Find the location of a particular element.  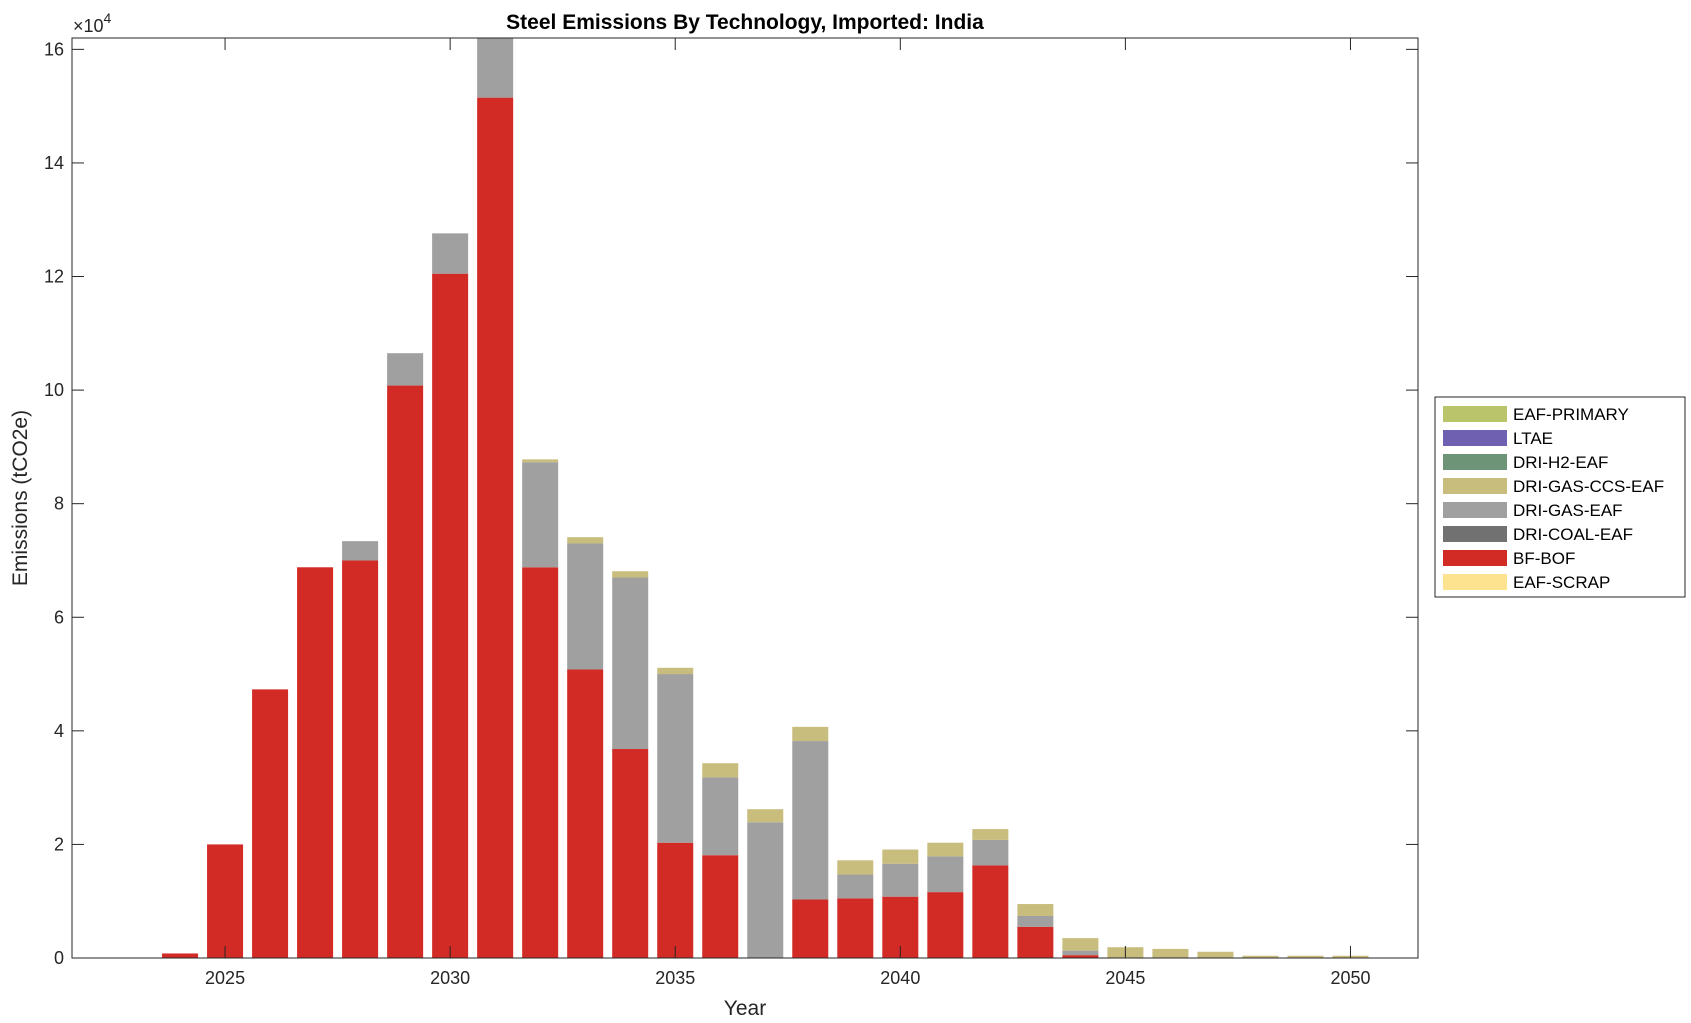

bar-dri-gas-ccs-eaf-2036 is located at coordinates (720, 770).